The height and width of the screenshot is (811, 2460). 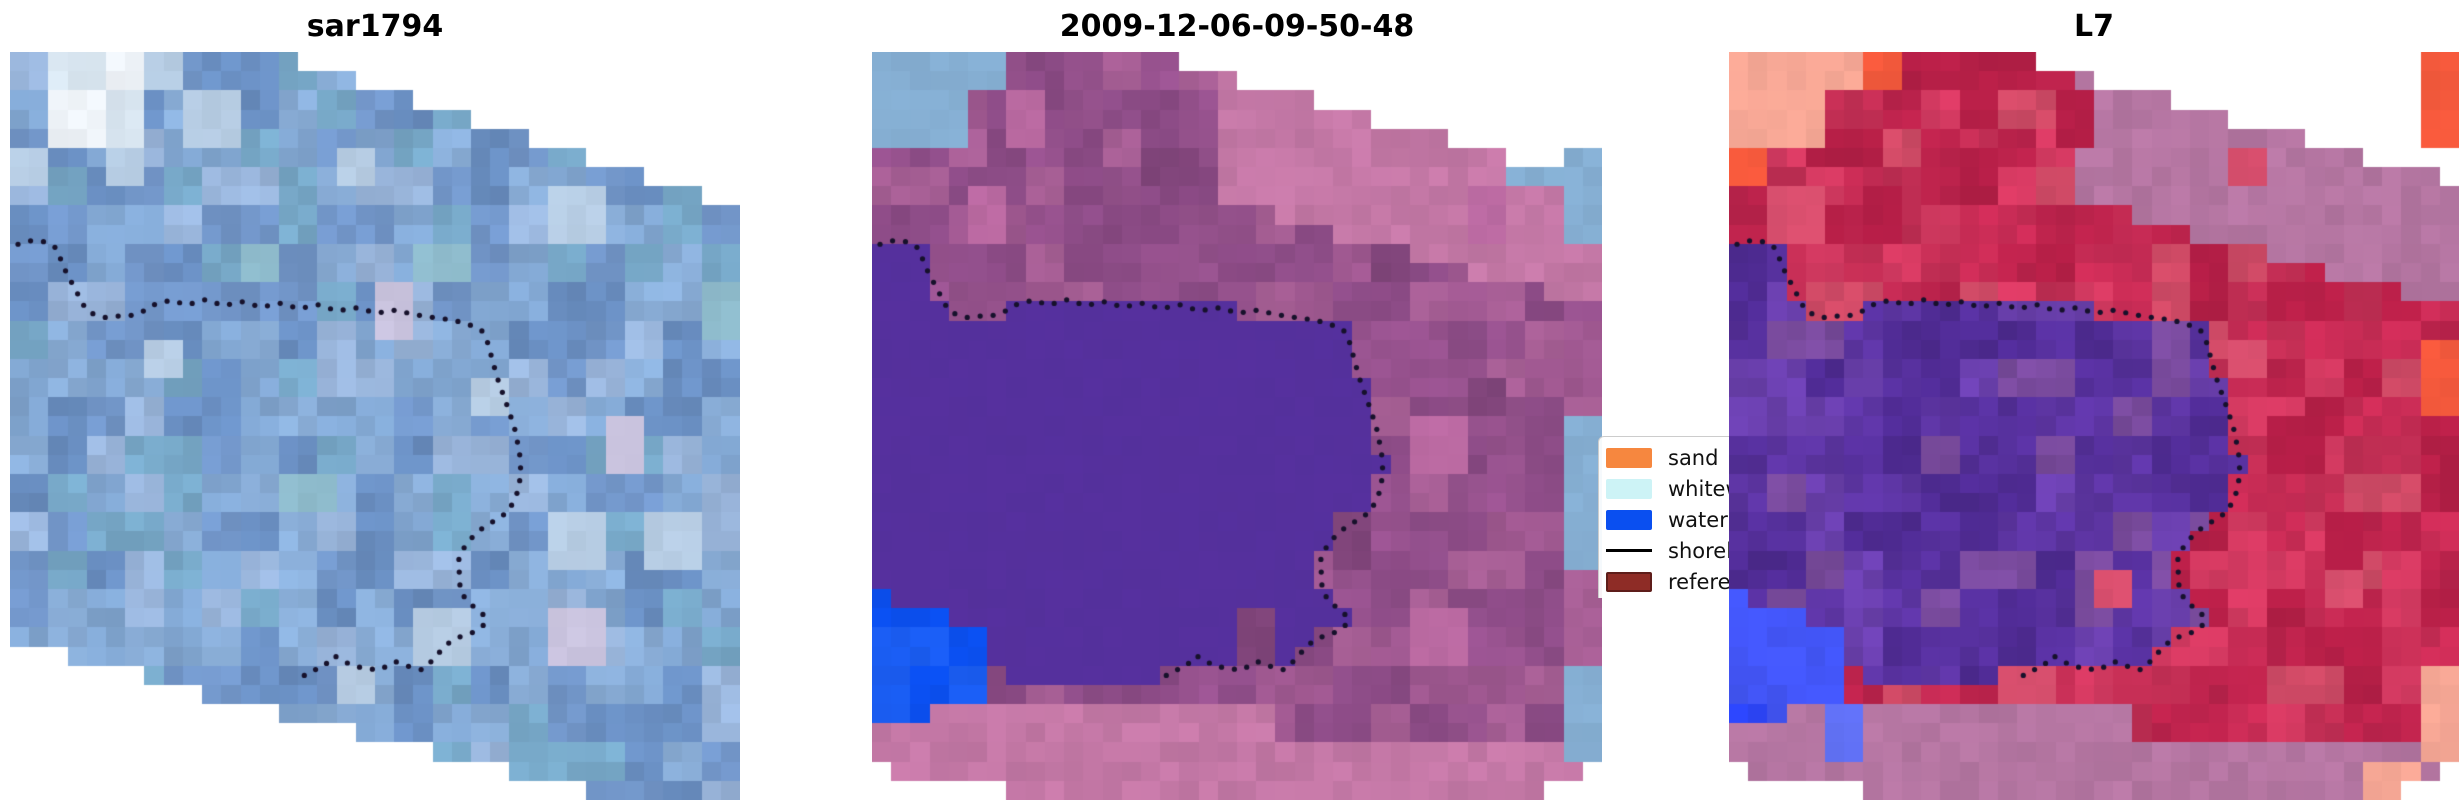 I want to click on legend-label-reference: reference, so click(x=1698, y=581).